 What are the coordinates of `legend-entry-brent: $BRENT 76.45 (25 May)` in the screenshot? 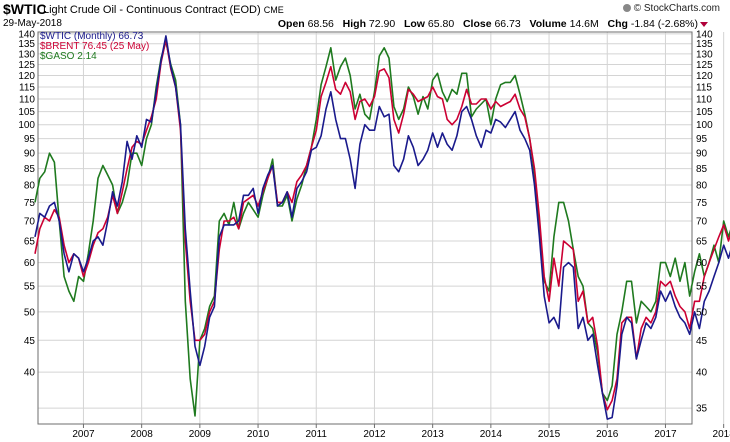 It's located at (95, 46).